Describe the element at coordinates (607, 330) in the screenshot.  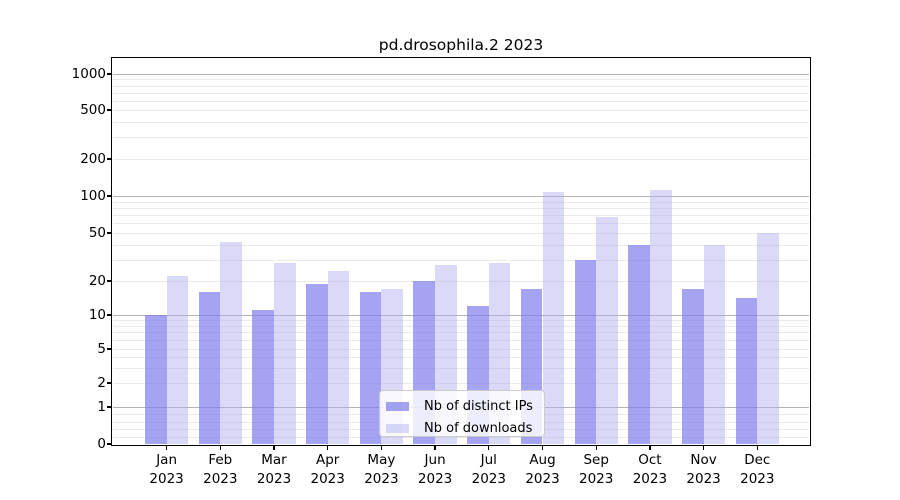
I see `bar-downloads-sep` at that location.